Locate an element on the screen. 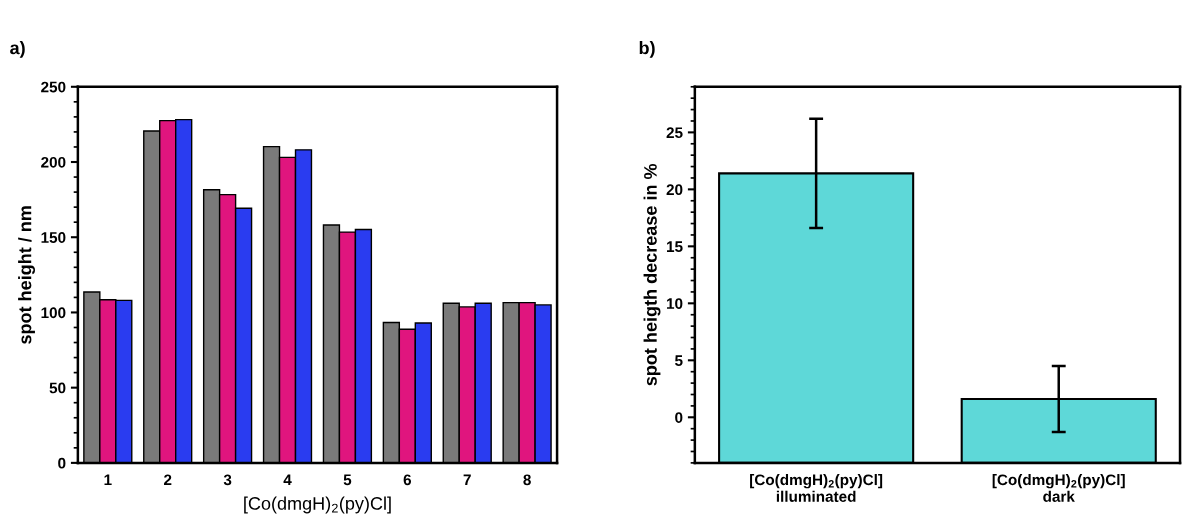 The image size is (1198, 526). x-axis-title: [Co(dmgH)$_{2}$(py)Cl] is located at coordinates (317, 505).